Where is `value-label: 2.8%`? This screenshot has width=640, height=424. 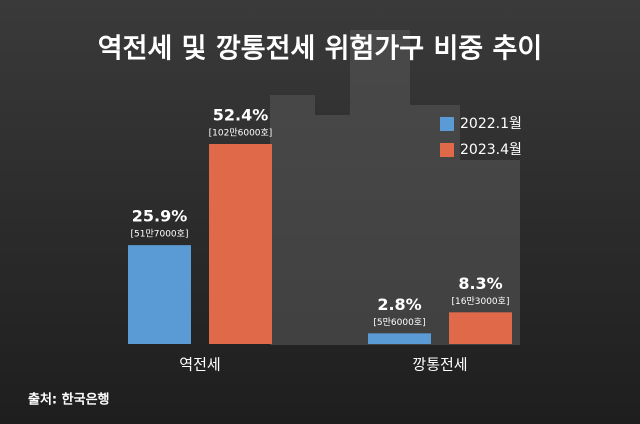 value-label: 2.8% is located at coordinates (399, 304).